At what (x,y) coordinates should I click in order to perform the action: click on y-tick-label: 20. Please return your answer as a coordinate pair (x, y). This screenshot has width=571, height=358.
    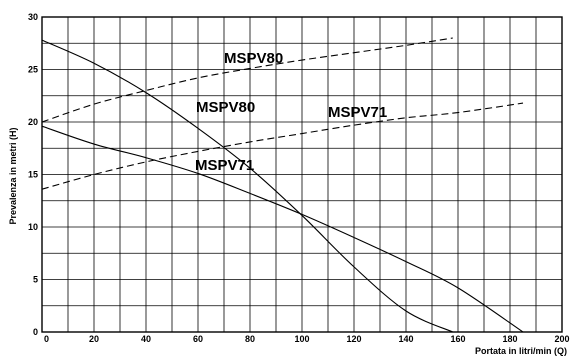
    Looking at the image, I should click on (33, 122).